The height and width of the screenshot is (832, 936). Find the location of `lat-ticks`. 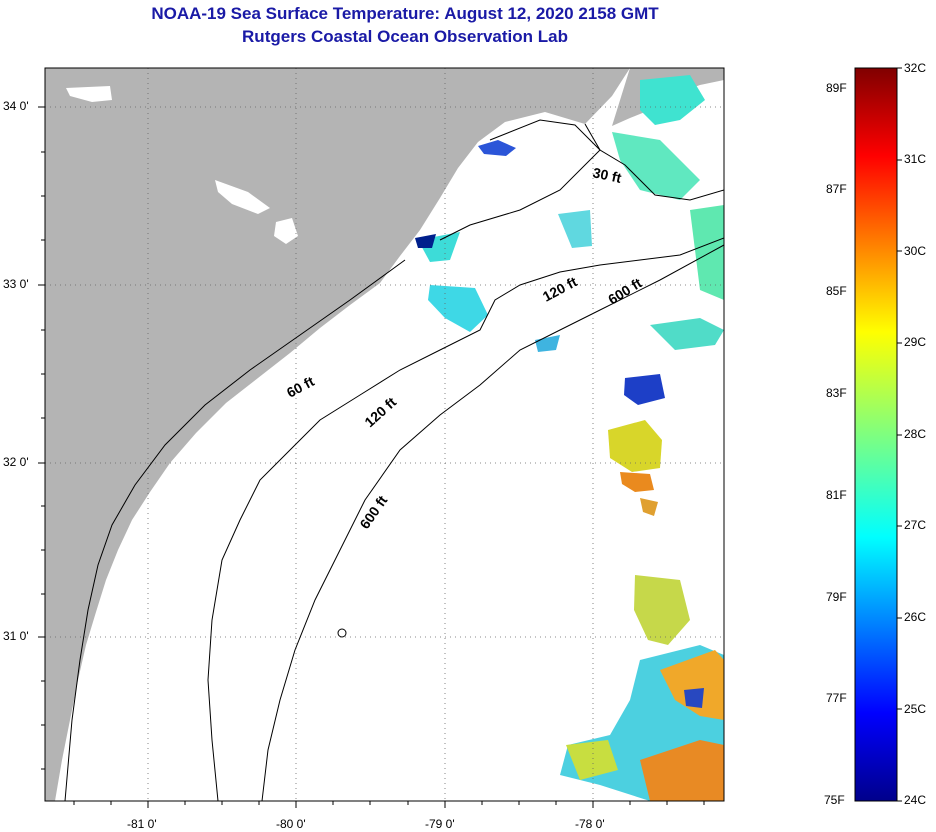

lat-ticks is located at coordinates (41, 438).